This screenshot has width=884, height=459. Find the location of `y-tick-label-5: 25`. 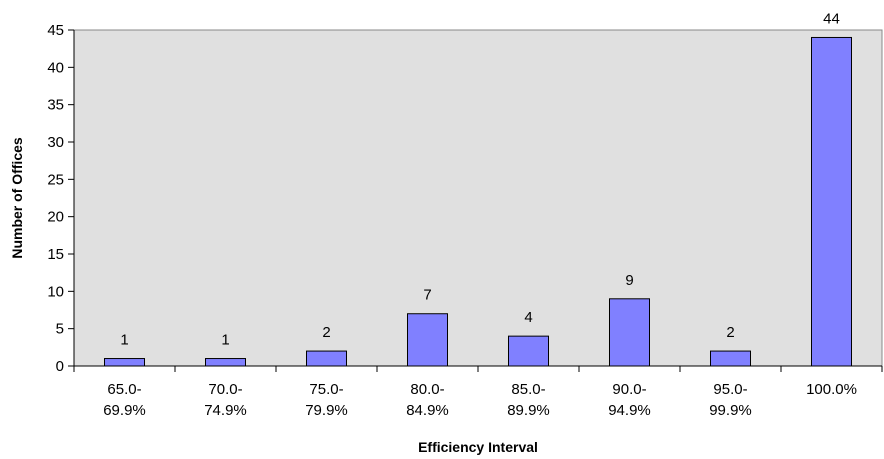

y-tick-label-5: 25 is located at coordinates (55, 179).